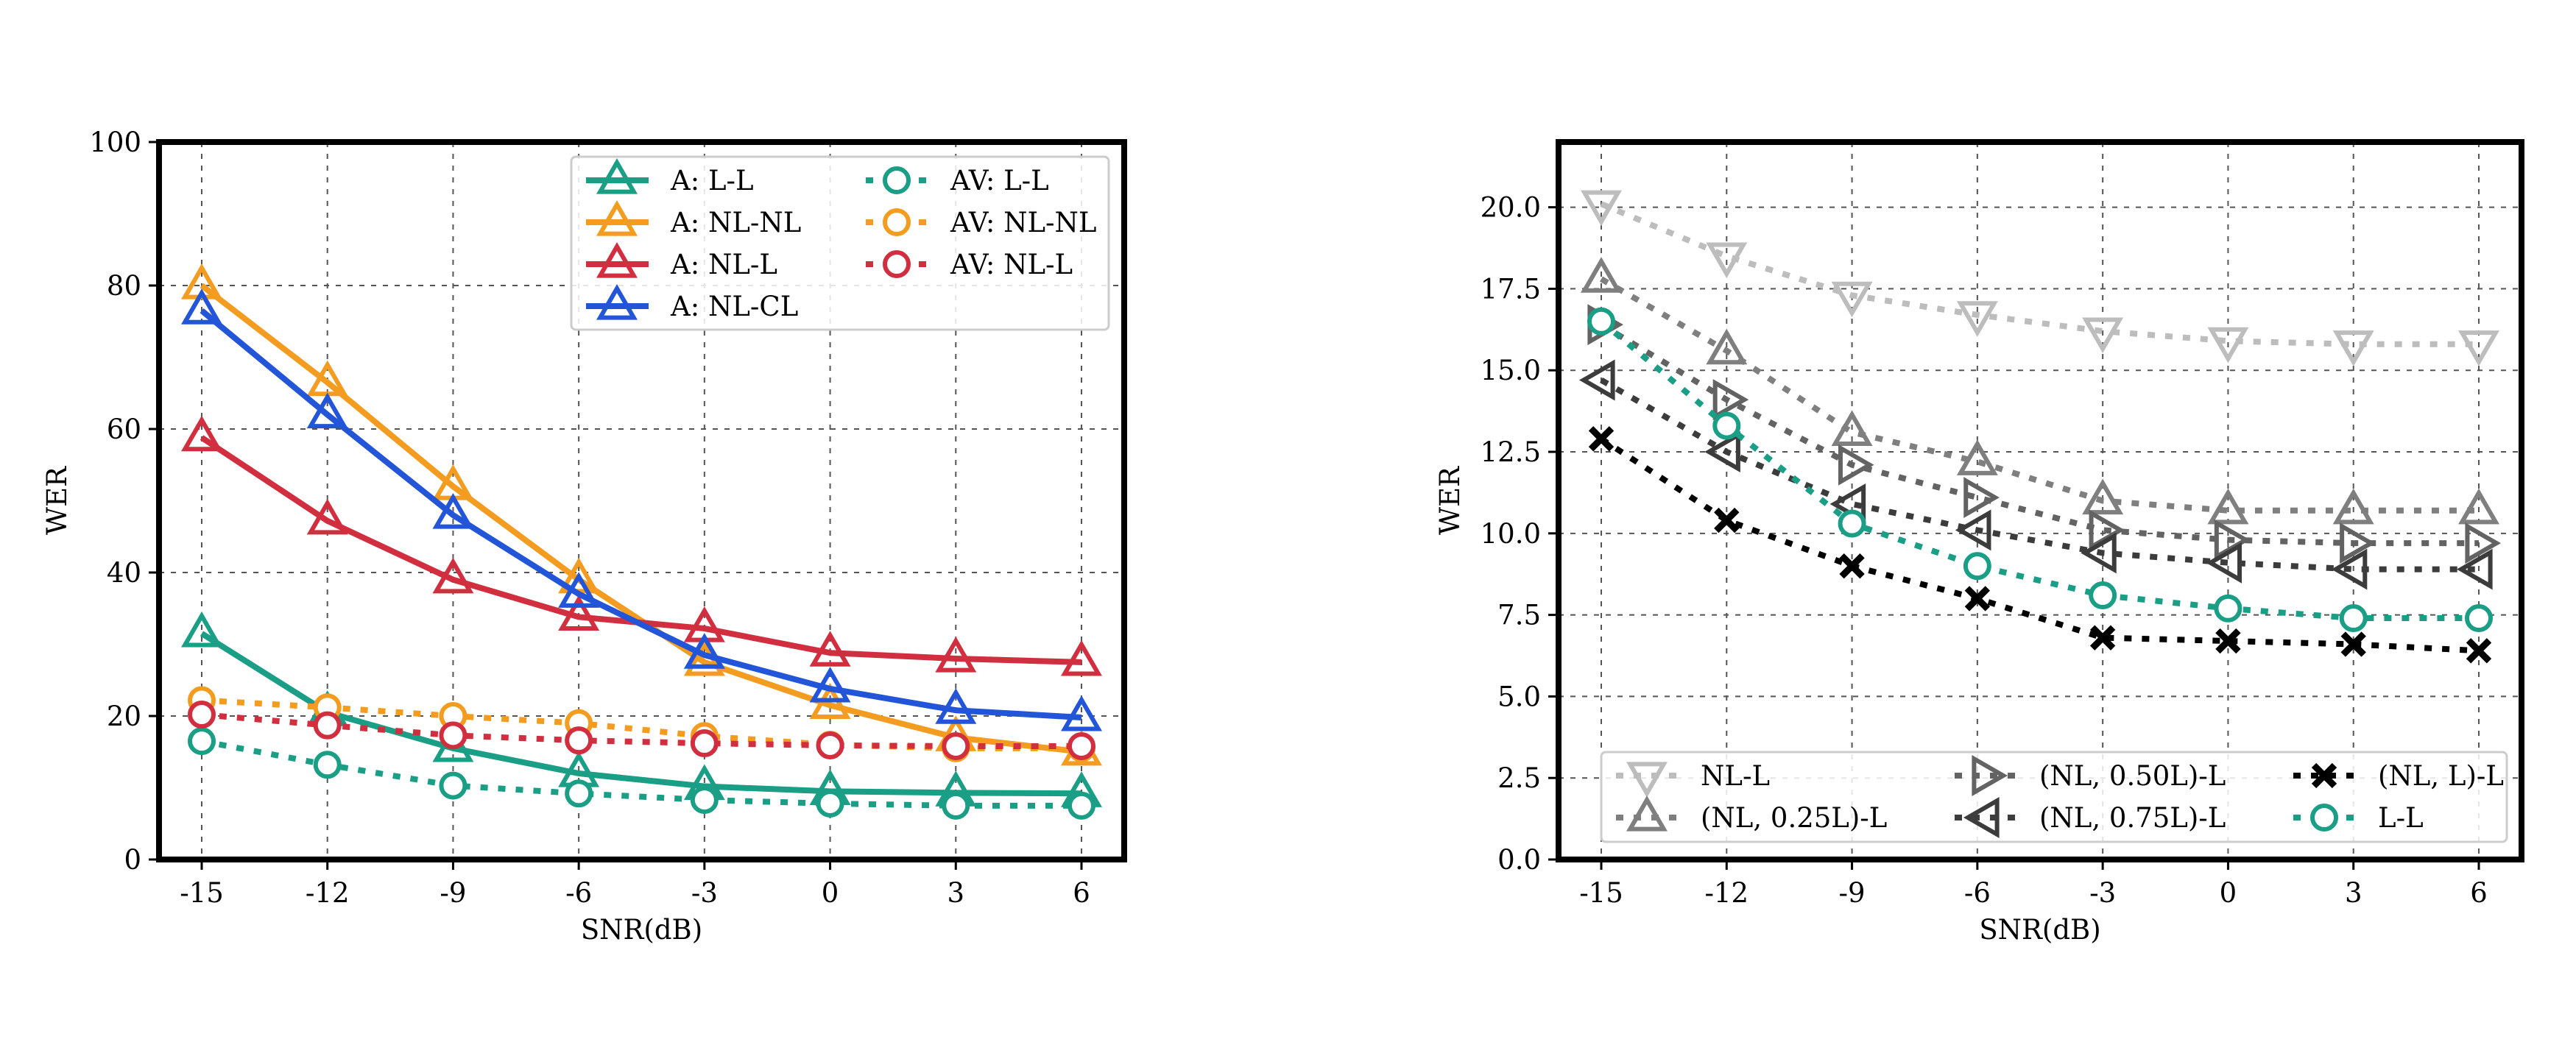  Describe the element at coordinates (1511, 534) in the screenshot. I see `y-tick-label: 10.0` at that location.